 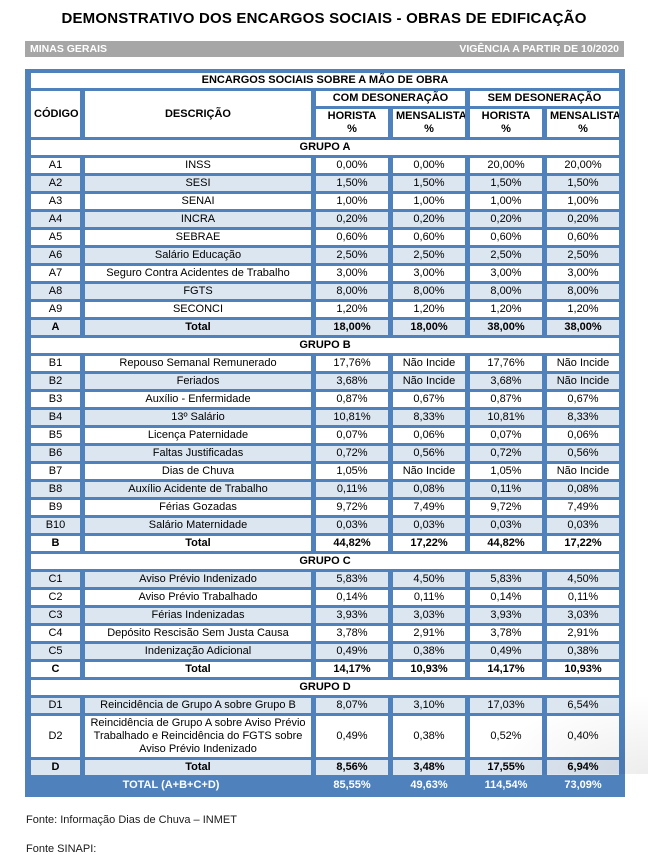 I want to click on col-group-com-desoneracao: COM DESONERAÇÃO, so click(x=390, y=98).